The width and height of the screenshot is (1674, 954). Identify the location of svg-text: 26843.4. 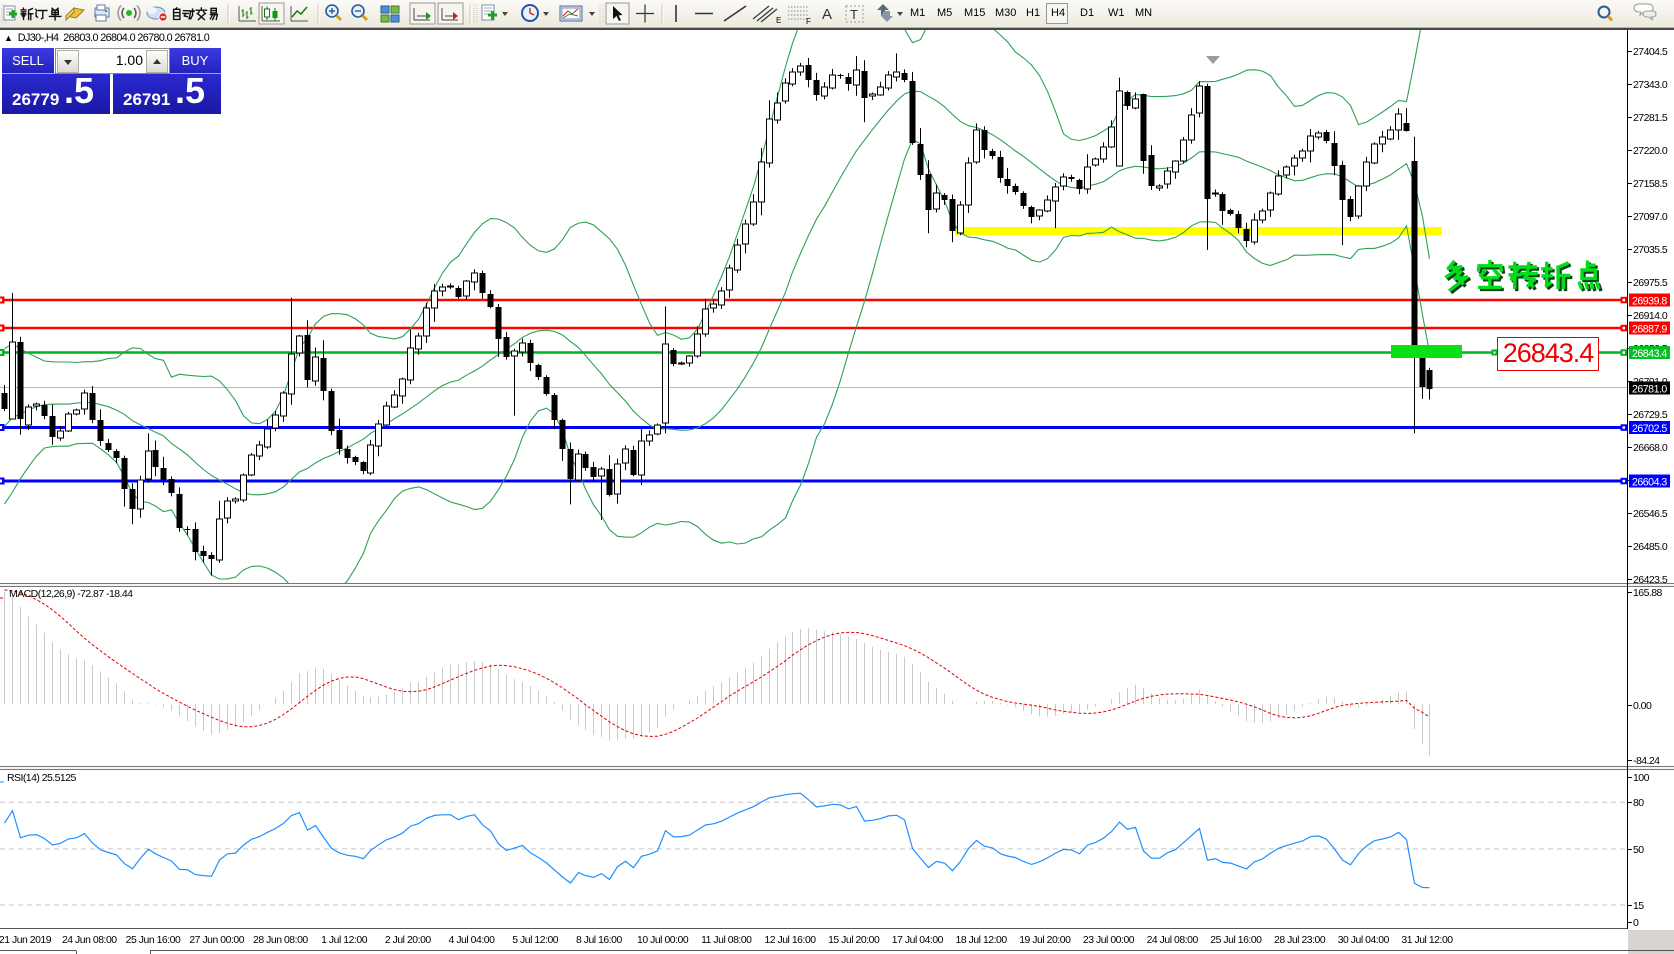
(1649, 354).